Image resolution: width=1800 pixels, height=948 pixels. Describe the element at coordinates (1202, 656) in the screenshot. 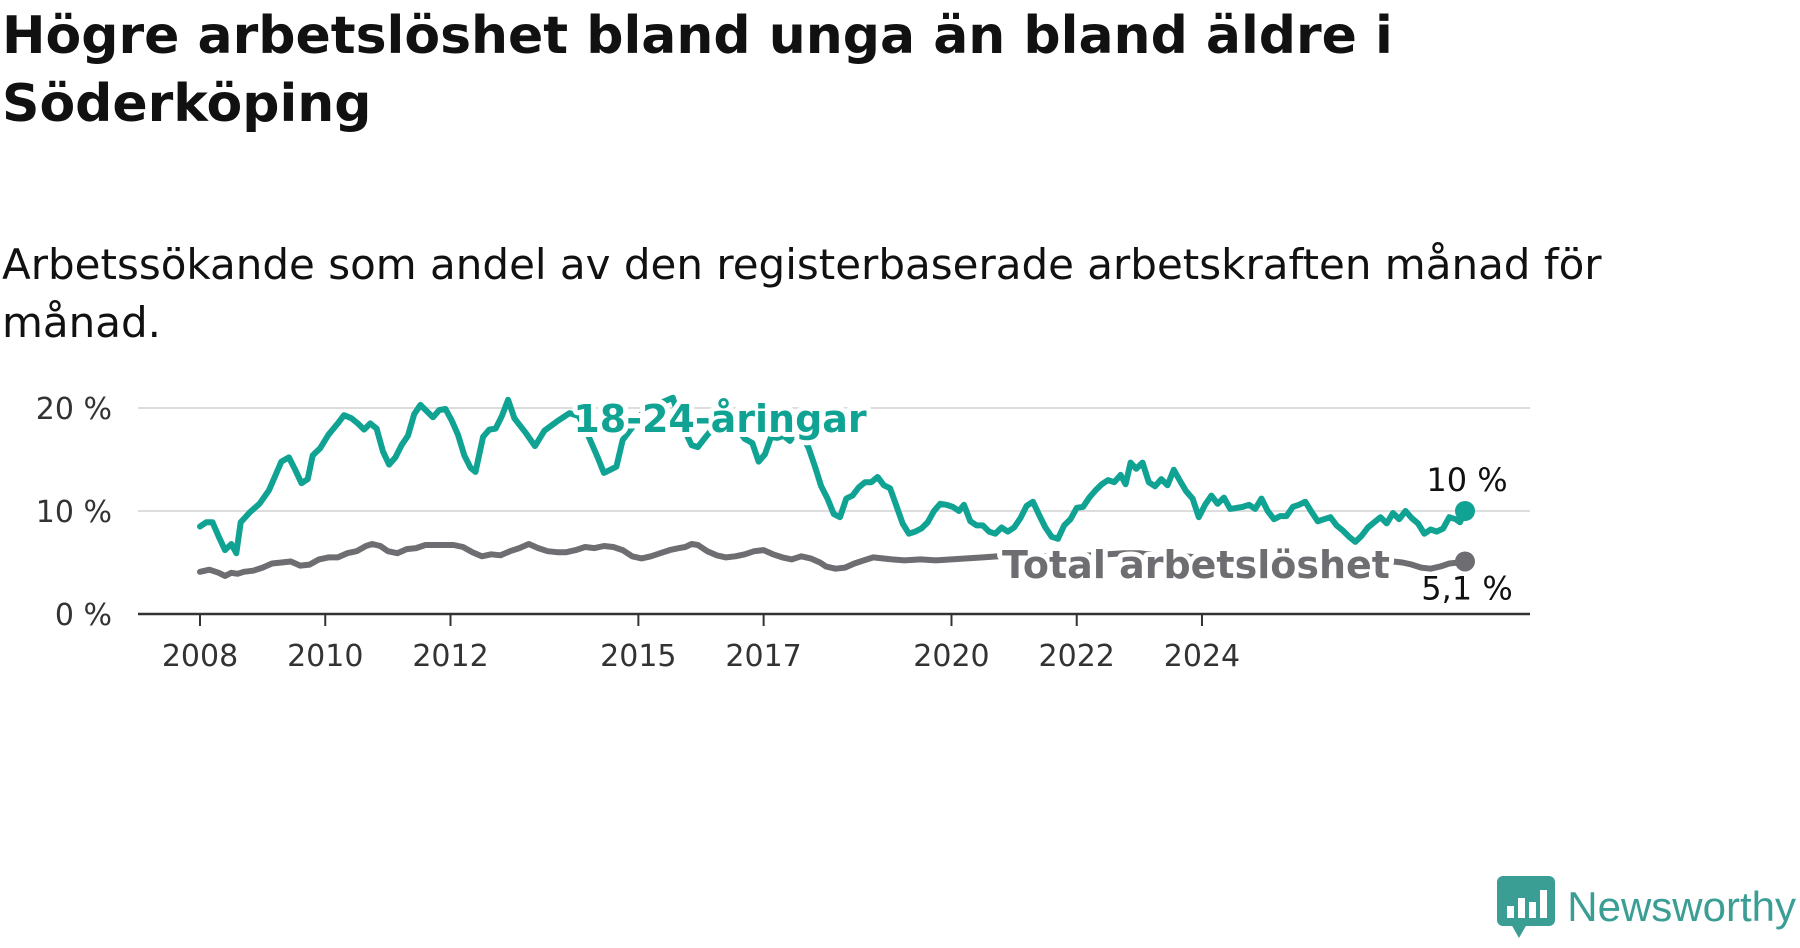

I see `x-tick-label: 2024` at that location.